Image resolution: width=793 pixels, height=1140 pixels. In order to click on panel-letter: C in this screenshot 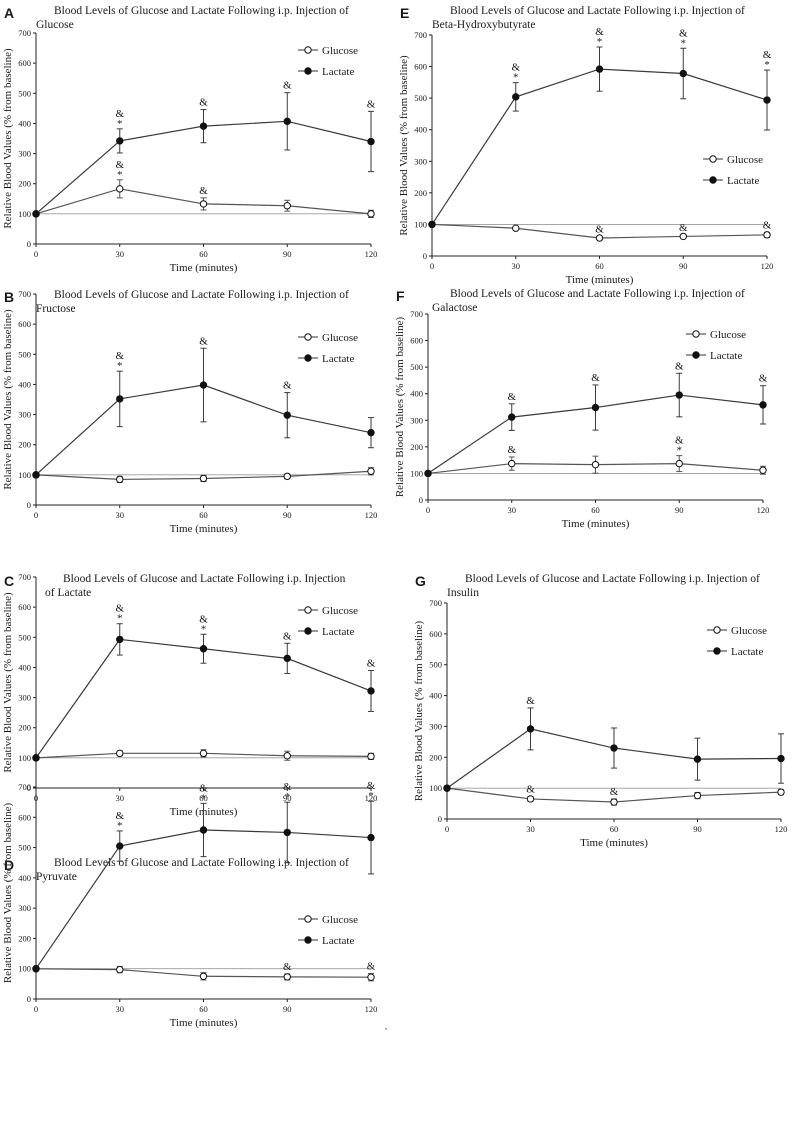, I will do `click(9, 581)`.